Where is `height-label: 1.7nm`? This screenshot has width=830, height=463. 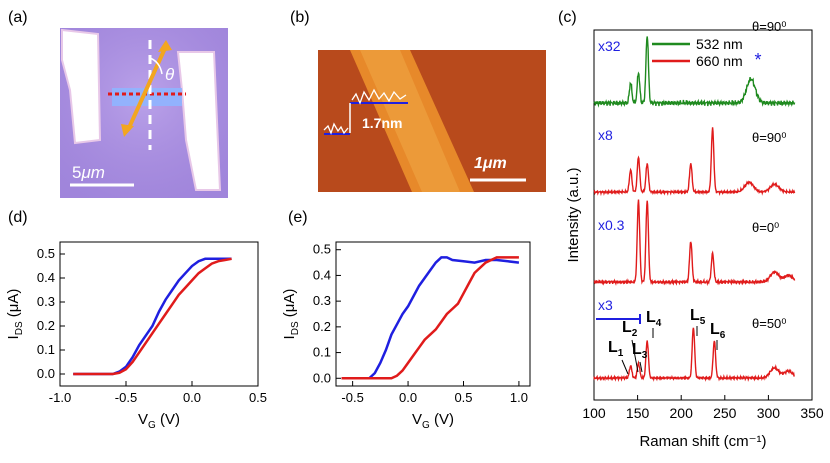
height-label: 1.7nm is located at coordinates (382, 123).